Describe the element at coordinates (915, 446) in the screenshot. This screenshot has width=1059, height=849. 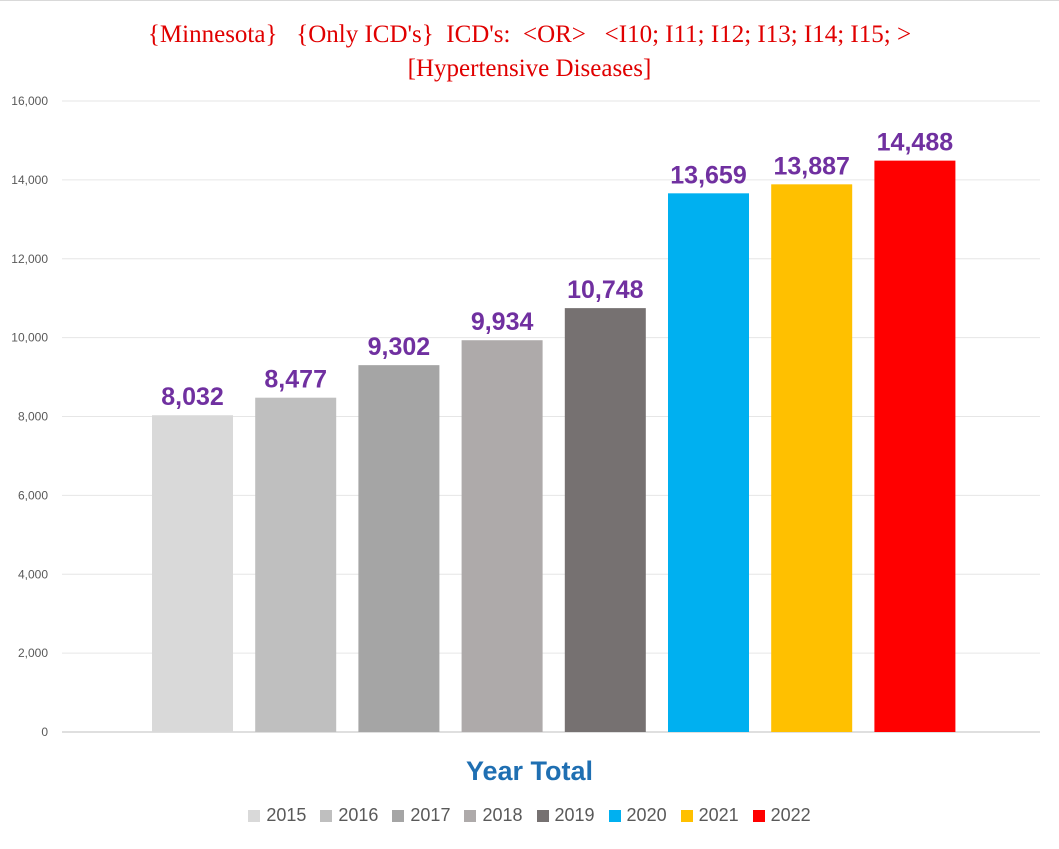
I see `bar-2022` at that location.